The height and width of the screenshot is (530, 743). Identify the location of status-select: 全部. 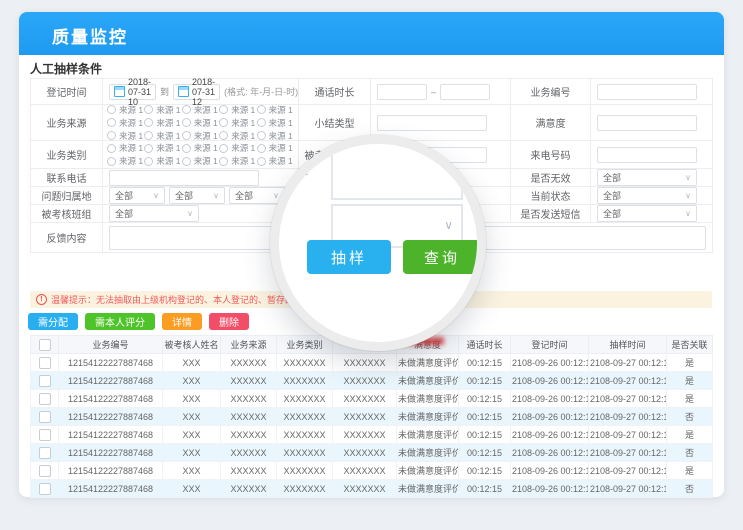
(647, 195).